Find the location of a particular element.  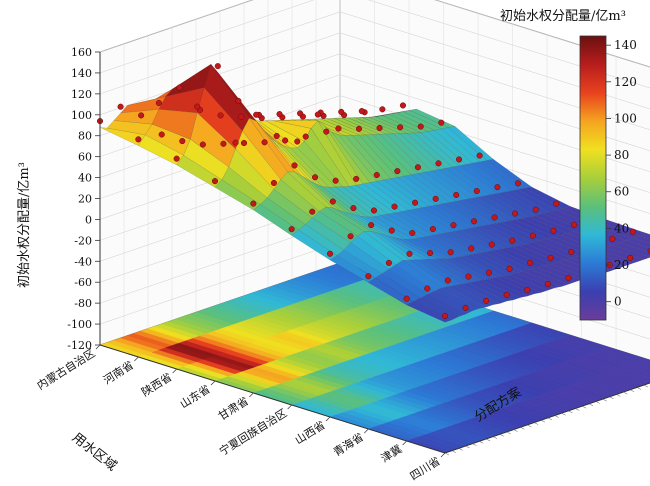

floor-cell is located at coordinates (644, 361).